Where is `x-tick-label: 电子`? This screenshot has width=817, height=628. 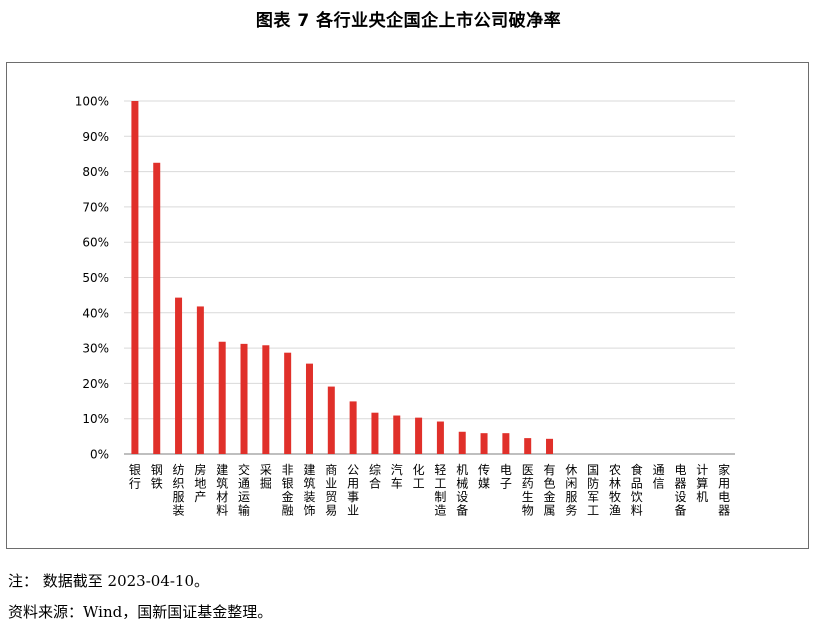 x-tick-label: 电子 is located at coordinates (506, 477).